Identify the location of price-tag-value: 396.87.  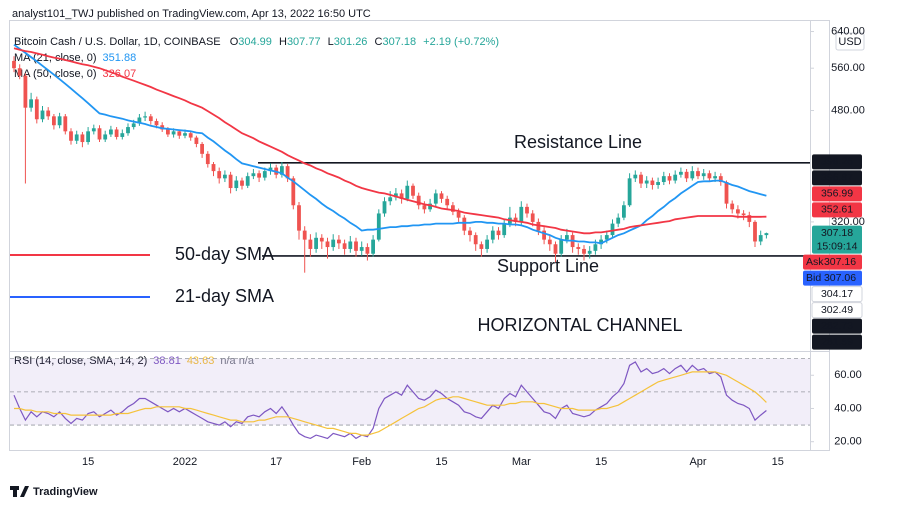
(837, 178).